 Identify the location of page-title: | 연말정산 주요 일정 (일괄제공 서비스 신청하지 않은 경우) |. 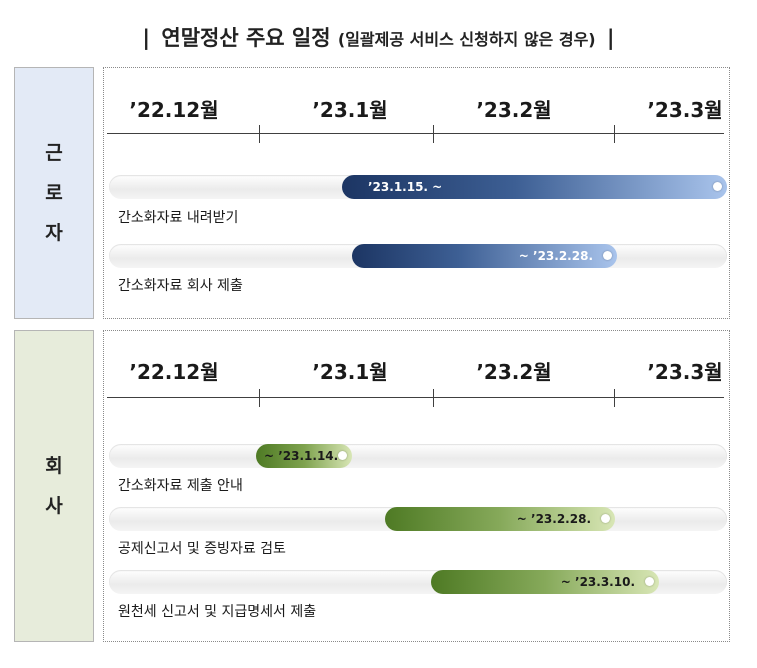
(378, 37).